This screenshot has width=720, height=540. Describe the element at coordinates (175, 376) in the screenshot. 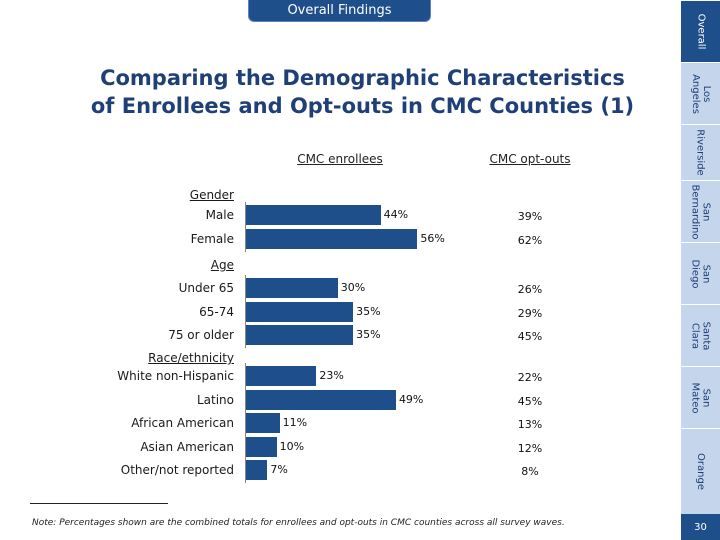

I see `row-label-white-non-hispanic: White non-Hispanic` at that location.